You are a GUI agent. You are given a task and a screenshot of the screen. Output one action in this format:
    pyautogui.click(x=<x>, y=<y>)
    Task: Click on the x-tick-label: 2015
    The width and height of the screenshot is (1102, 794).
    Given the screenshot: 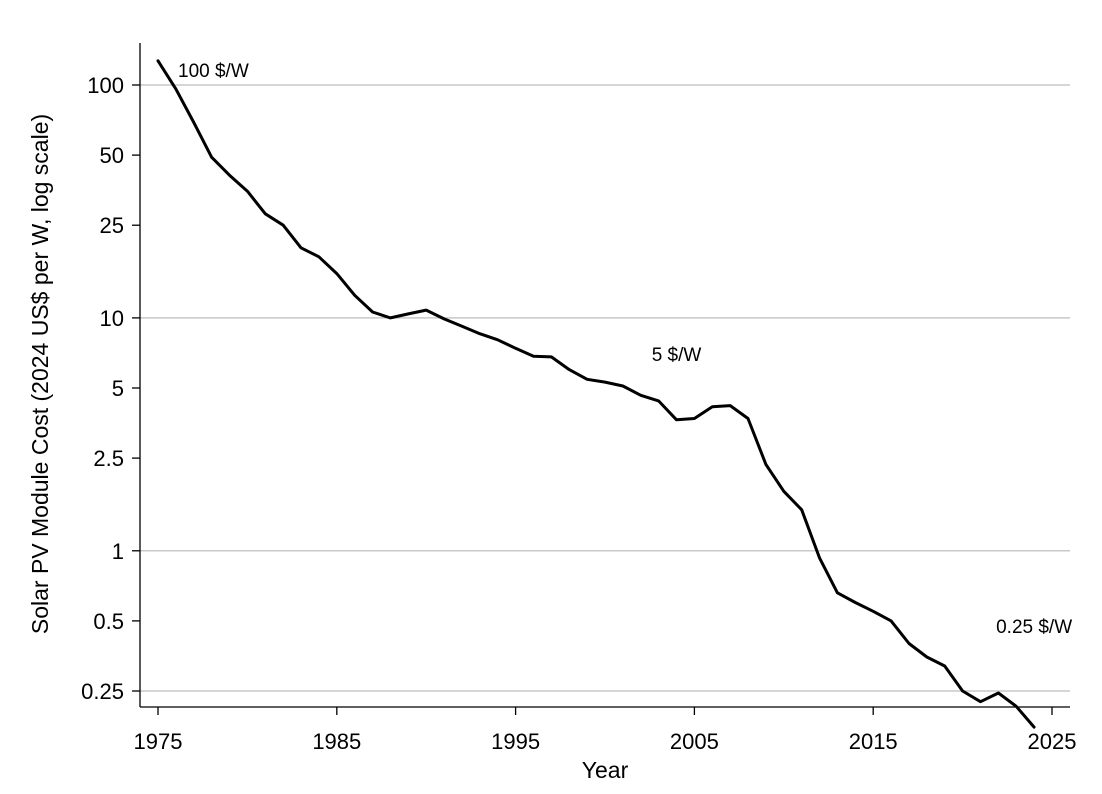 What is the action you would take?
    pyautogui.click(x=873, y=741)
    